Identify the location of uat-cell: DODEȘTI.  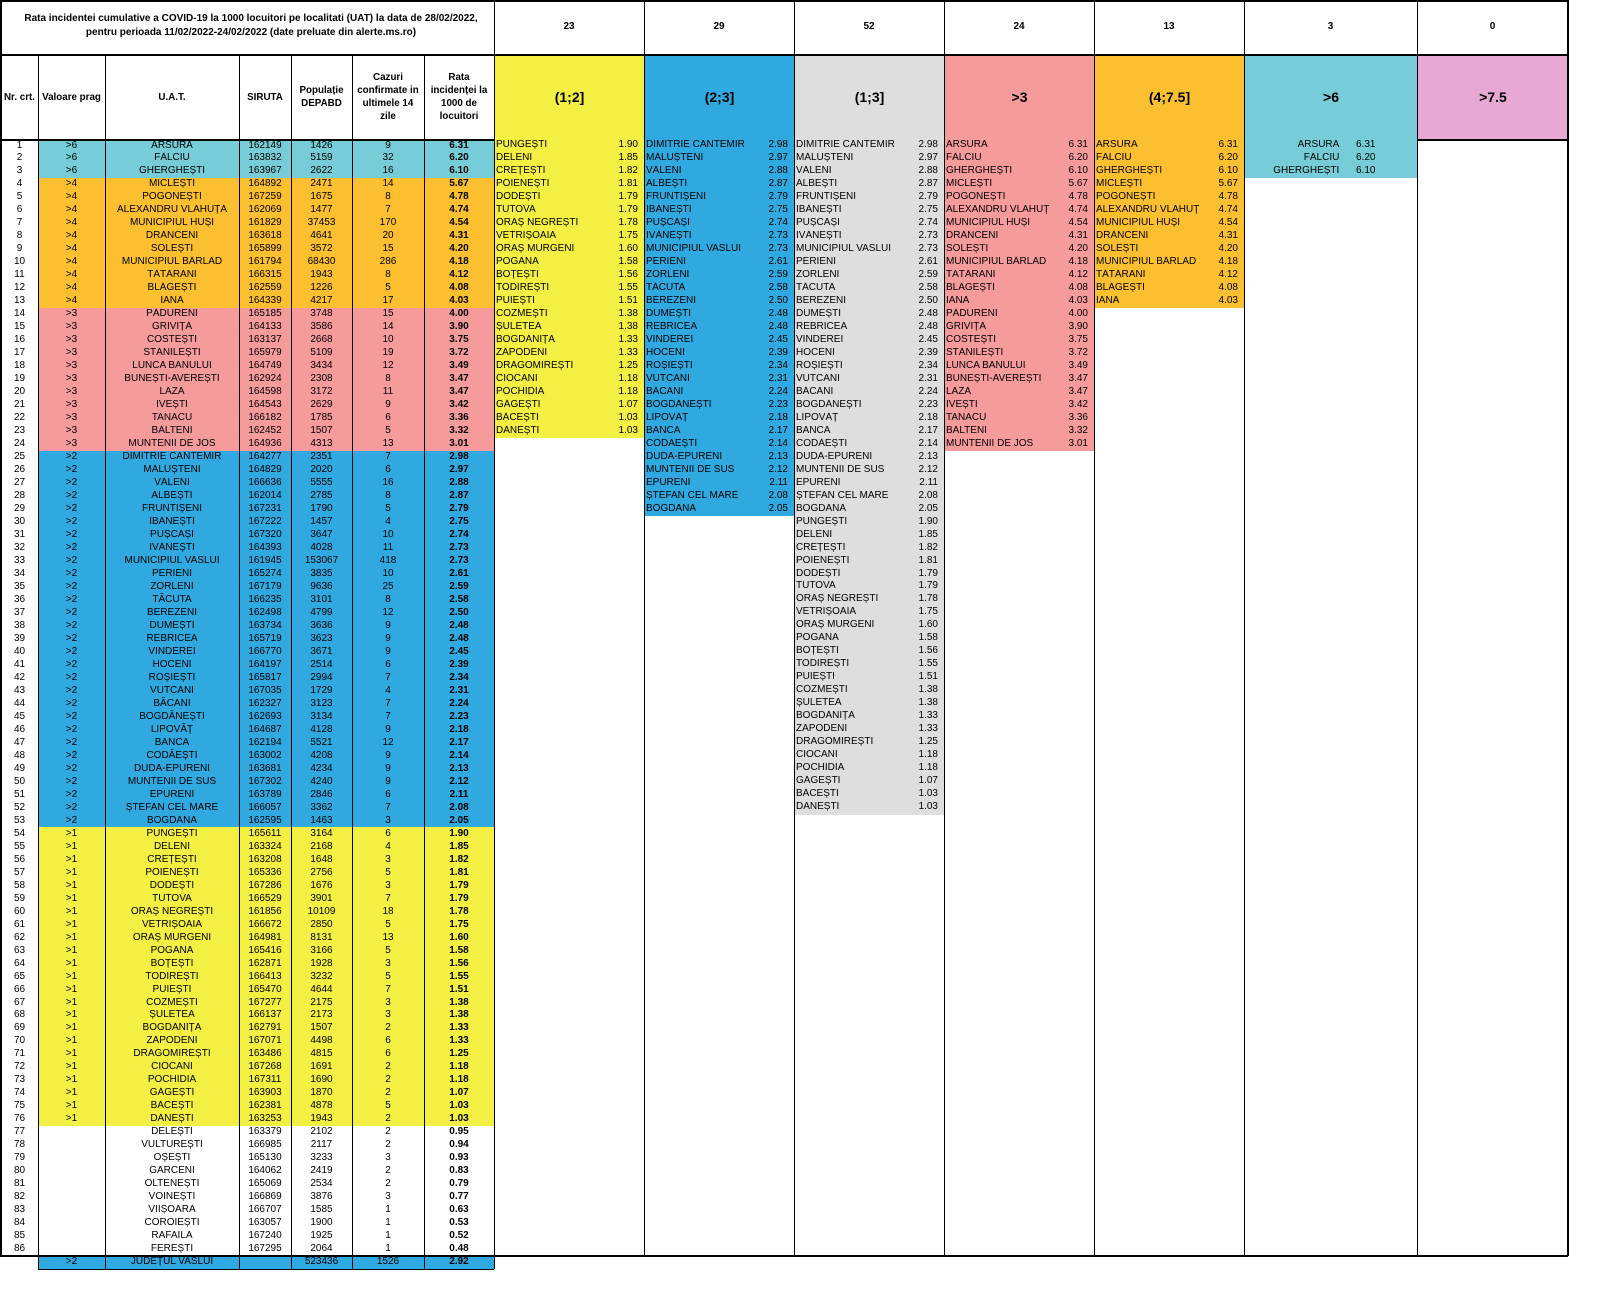
(172, 886).